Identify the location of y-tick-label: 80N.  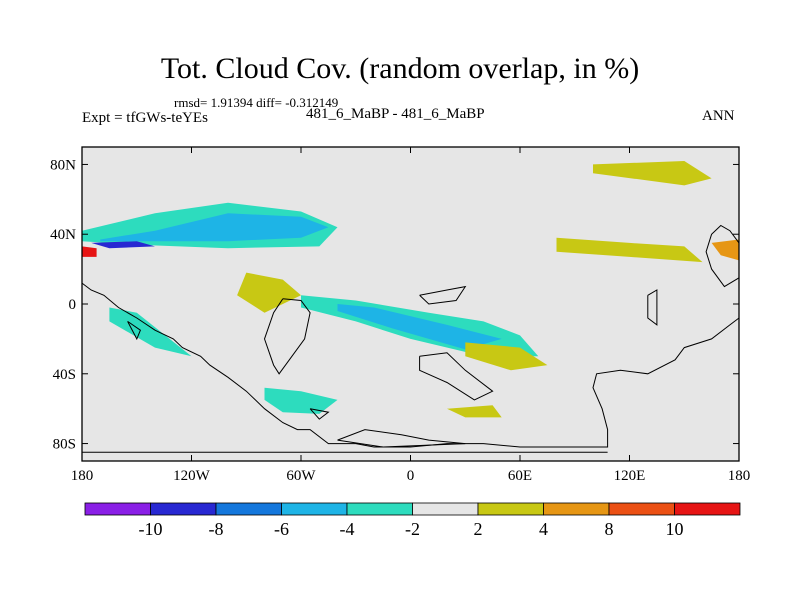
(63, 165).